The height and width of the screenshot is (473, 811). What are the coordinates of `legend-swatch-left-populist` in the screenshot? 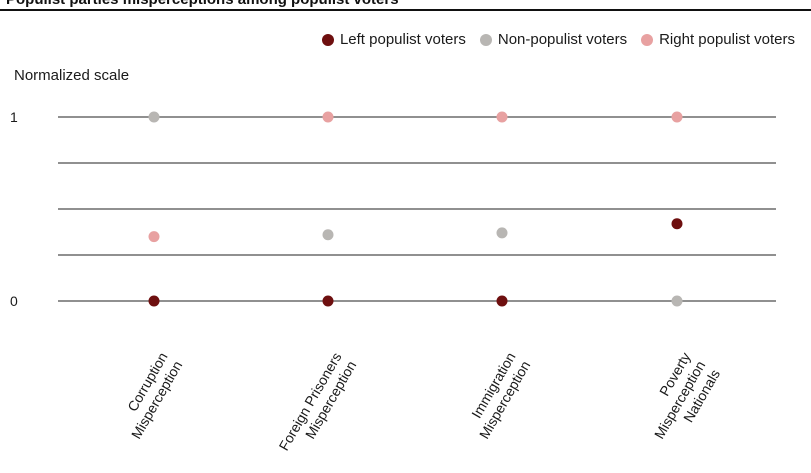 It's located at (327, 39).